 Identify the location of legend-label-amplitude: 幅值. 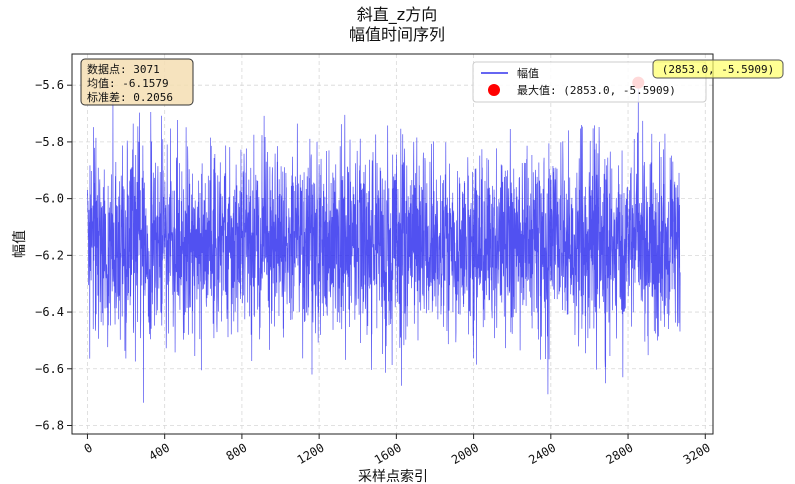
(528, 73).